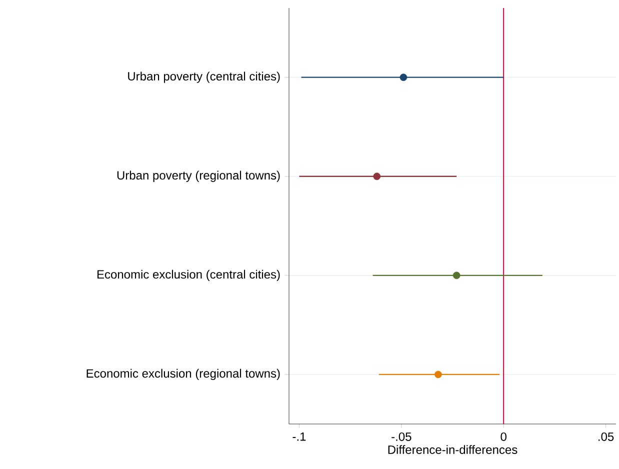 This screenshot has height=469, width=619. Describe the element at coordinates (453, 449) in the screenshot. I see `x-axis-title: Difference-in-differences` at that location.